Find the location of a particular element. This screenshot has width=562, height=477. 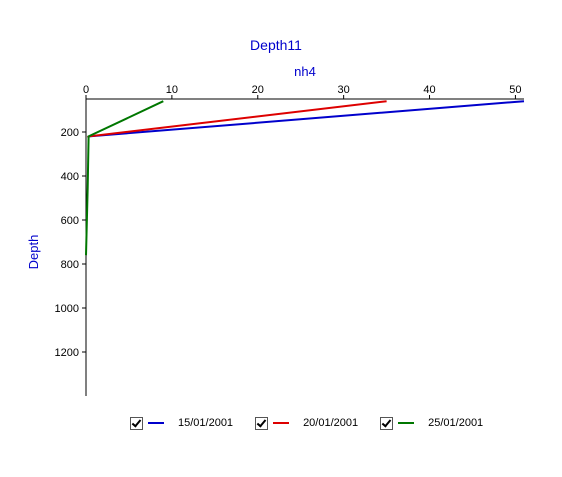

legend: 15/01/2001 20/01/2001 25/01/2001 is located at coordinates (317, 423).